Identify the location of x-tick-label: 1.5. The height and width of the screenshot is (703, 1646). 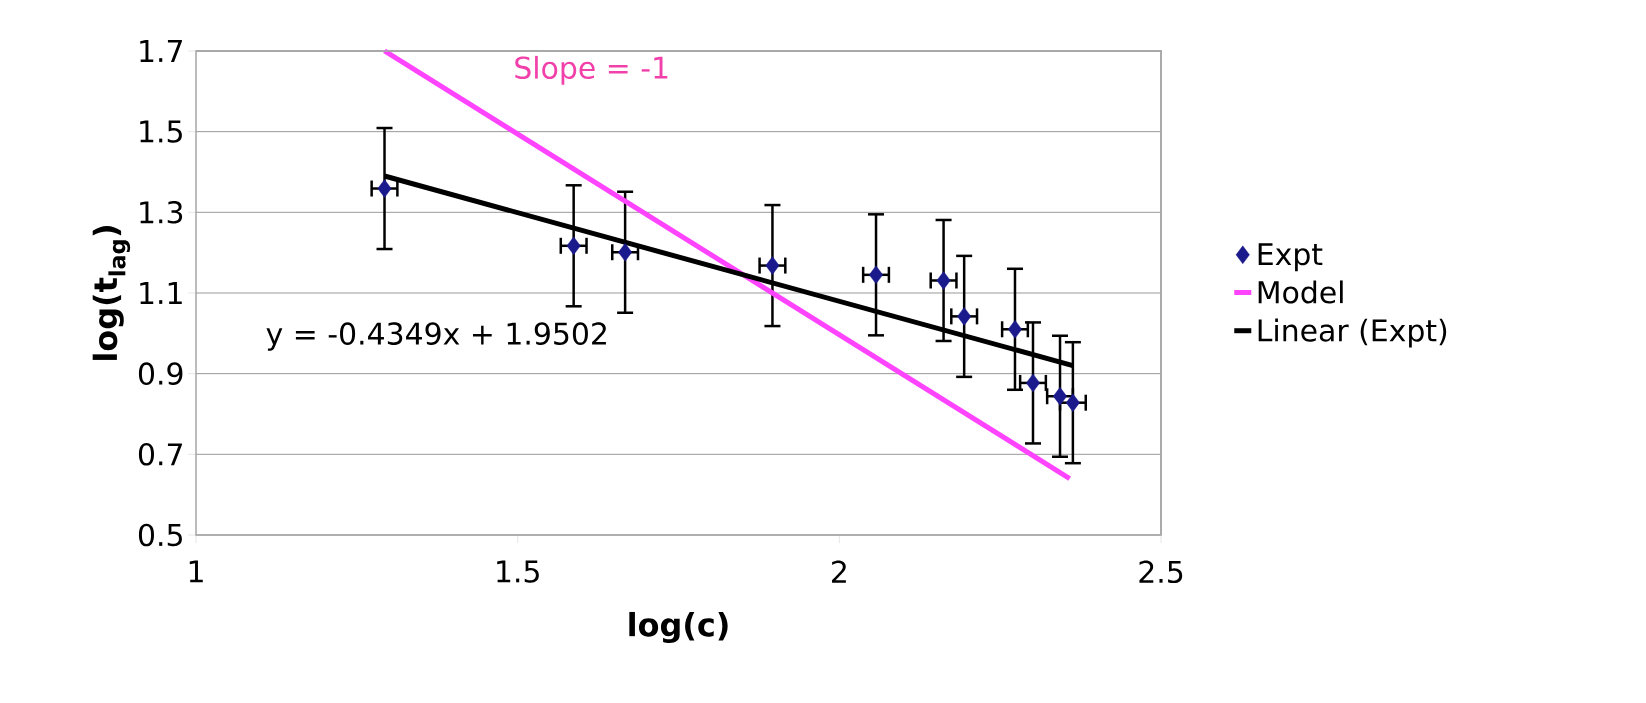
(518, 571).